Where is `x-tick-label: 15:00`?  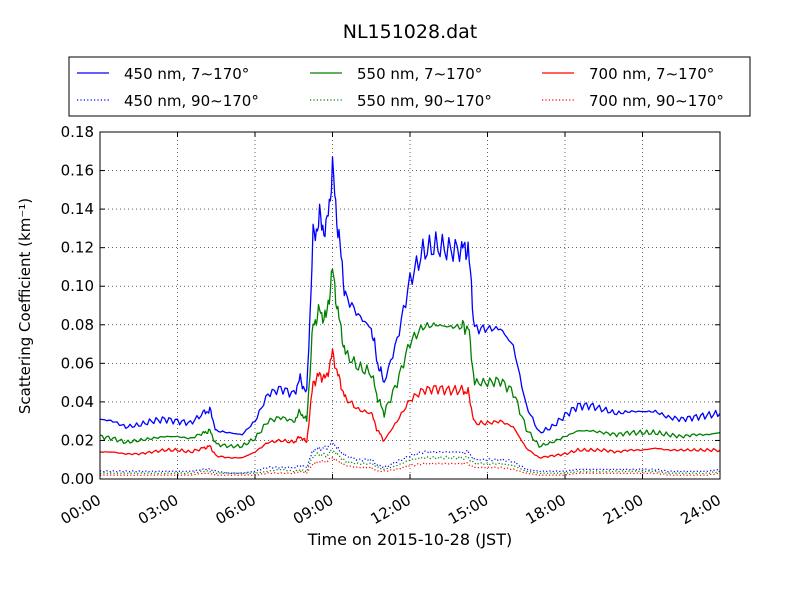
x-tick-label: 15:00 is located at coordinates (468, 509).